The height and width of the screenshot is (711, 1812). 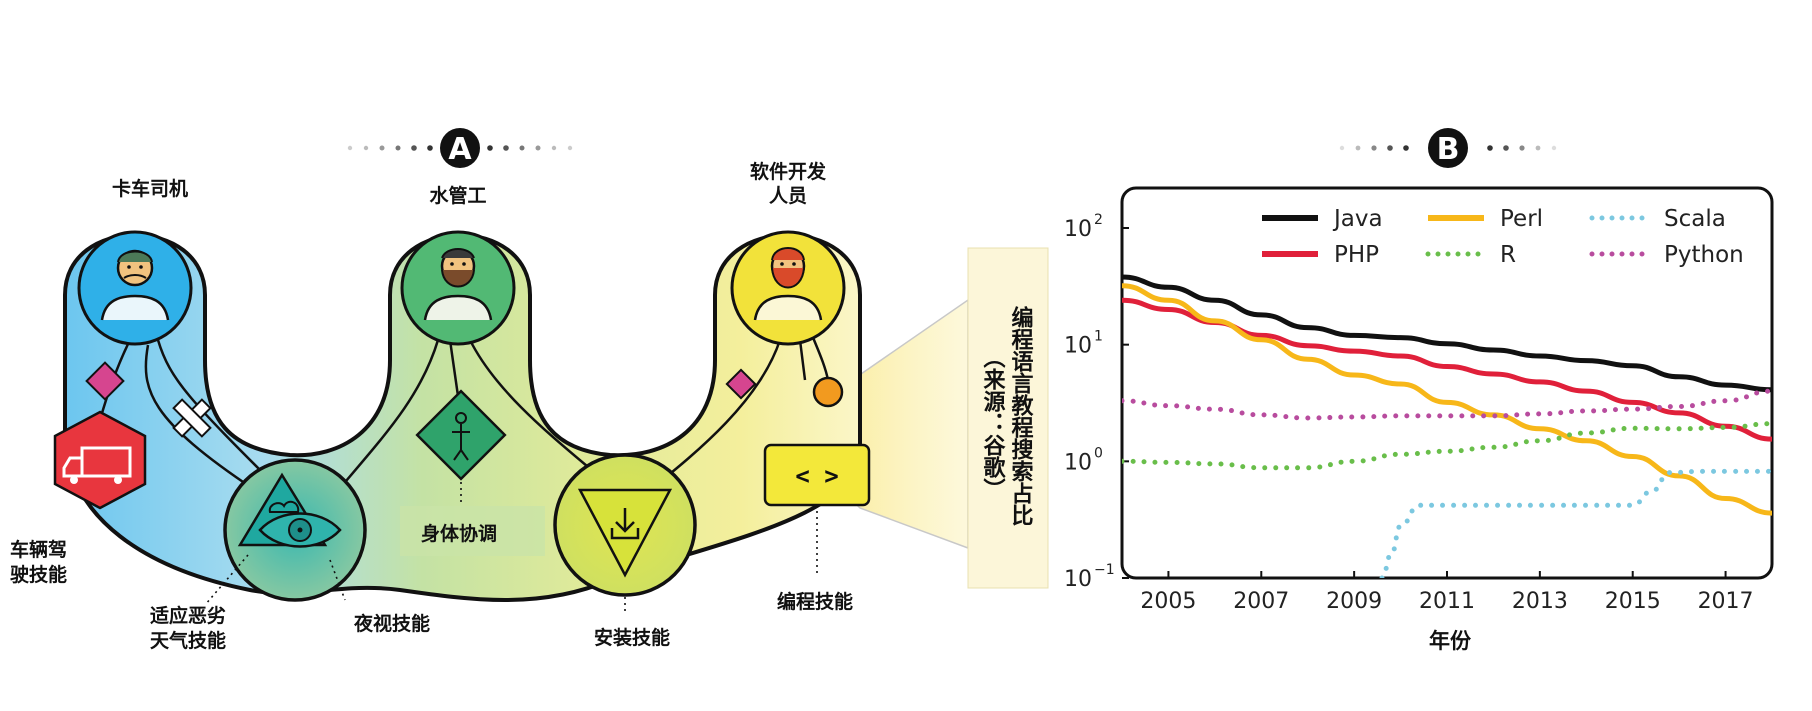 I want to click on badge-a-letter: A, so click(x=460, y=149).